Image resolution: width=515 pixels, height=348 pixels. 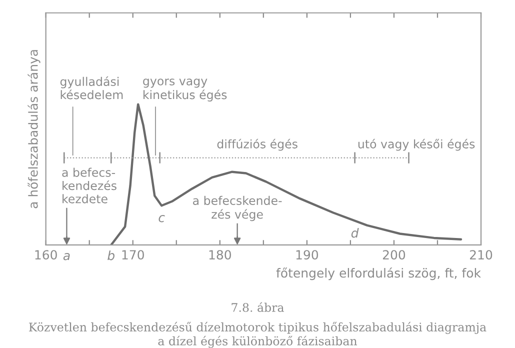 I want to click on x-tick-label: 200, so click(x=394, y=255).